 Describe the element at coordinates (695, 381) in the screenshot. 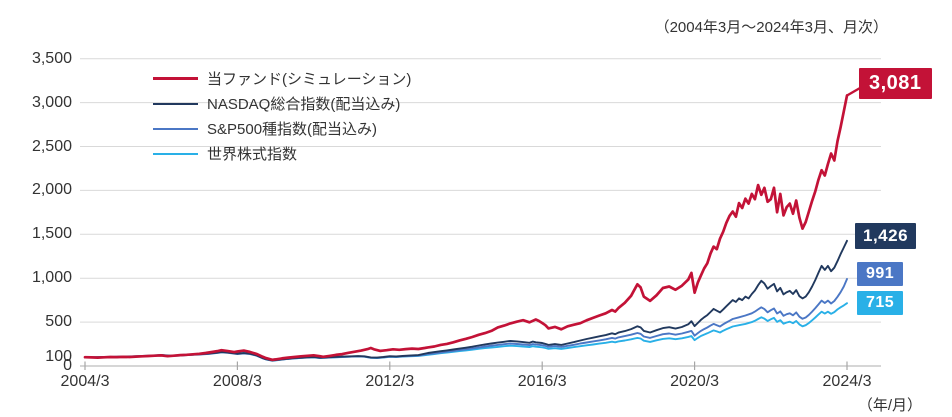

I see `x-axis-label: 2020/3` at that location.